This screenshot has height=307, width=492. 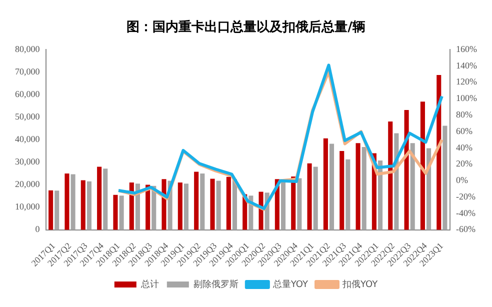 What do you see at coordinates (149, 284) in the screenshot?
I see `legend-label: 总计` at bounding box center [149, 284].